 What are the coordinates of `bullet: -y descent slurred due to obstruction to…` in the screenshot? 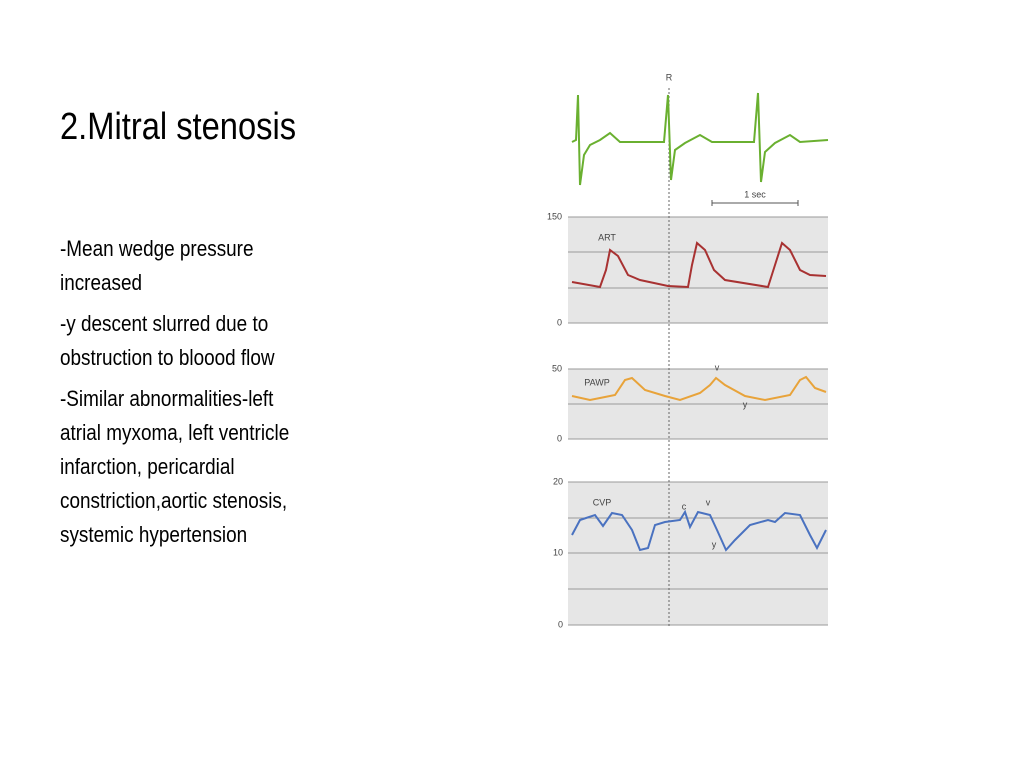 It's located at (220, 341).